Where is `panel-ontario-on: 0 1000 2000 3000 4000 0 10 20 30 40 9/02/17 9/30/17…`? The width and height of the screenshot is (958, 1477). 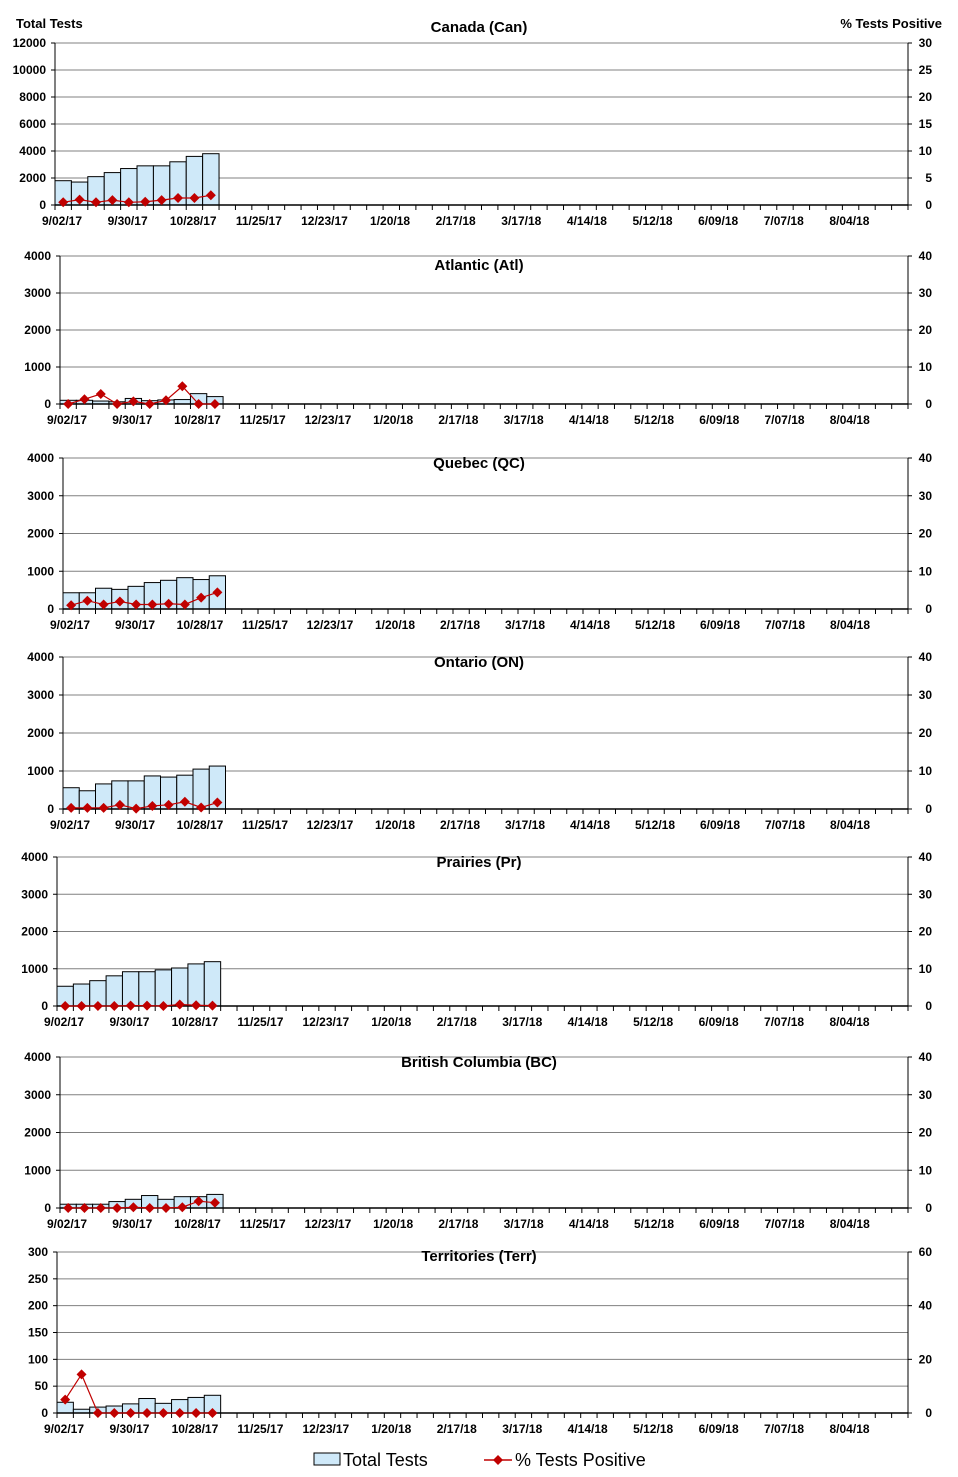 panel-ontario-on: 0 1000 2000 3000 4000 0 10 20 30 40 9/02/17 9/30/17… is located at coordinates (479, 741).